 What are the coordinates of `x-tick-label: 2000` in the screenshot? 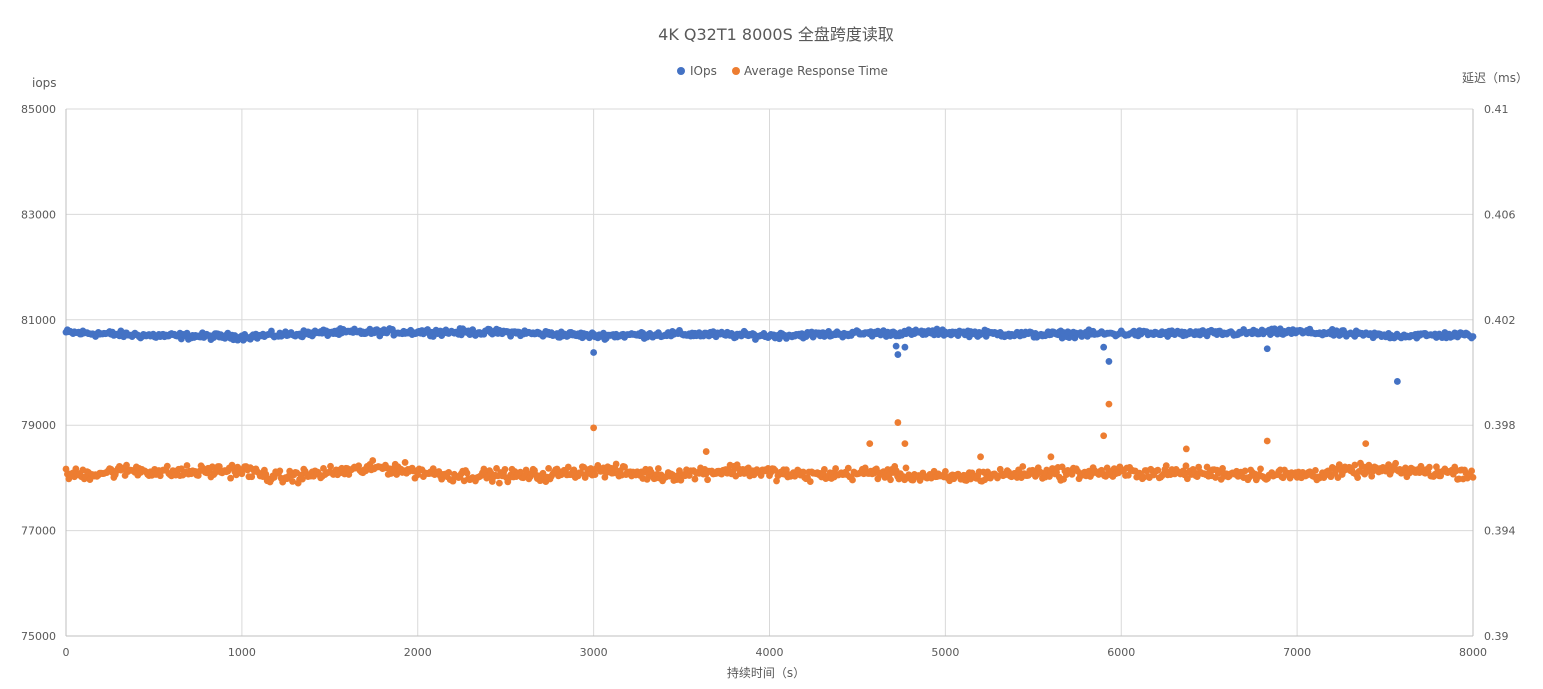 It's located at (418, 652).